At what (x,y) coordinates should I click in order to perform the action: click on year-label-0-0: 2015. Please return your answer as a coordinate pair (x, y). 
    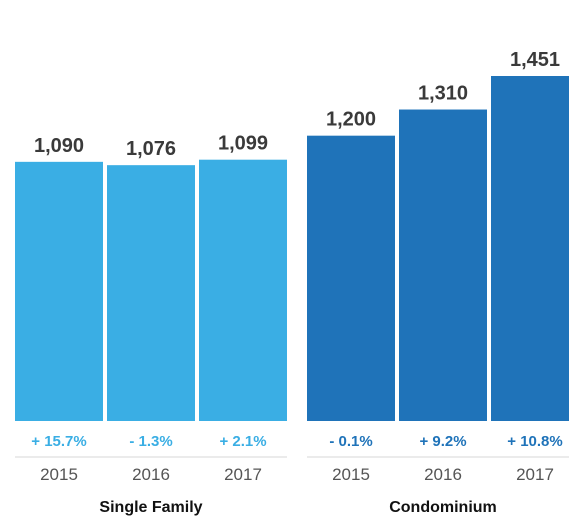
    Looking at the image, I should click on (59, 474).